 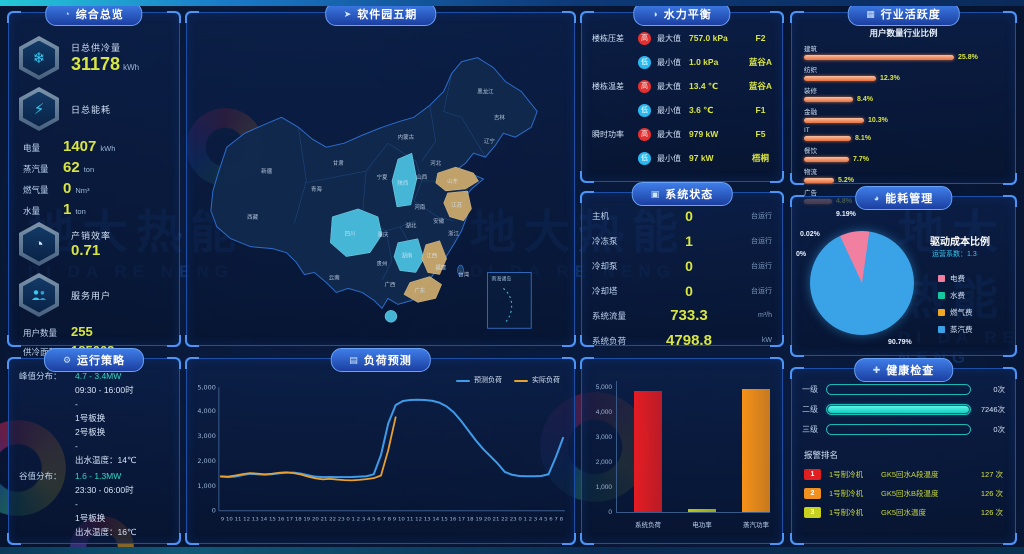 I want to click on hydraulic-row: 低 最小值 97 kW 梧桐, so click(x=682, y=158).